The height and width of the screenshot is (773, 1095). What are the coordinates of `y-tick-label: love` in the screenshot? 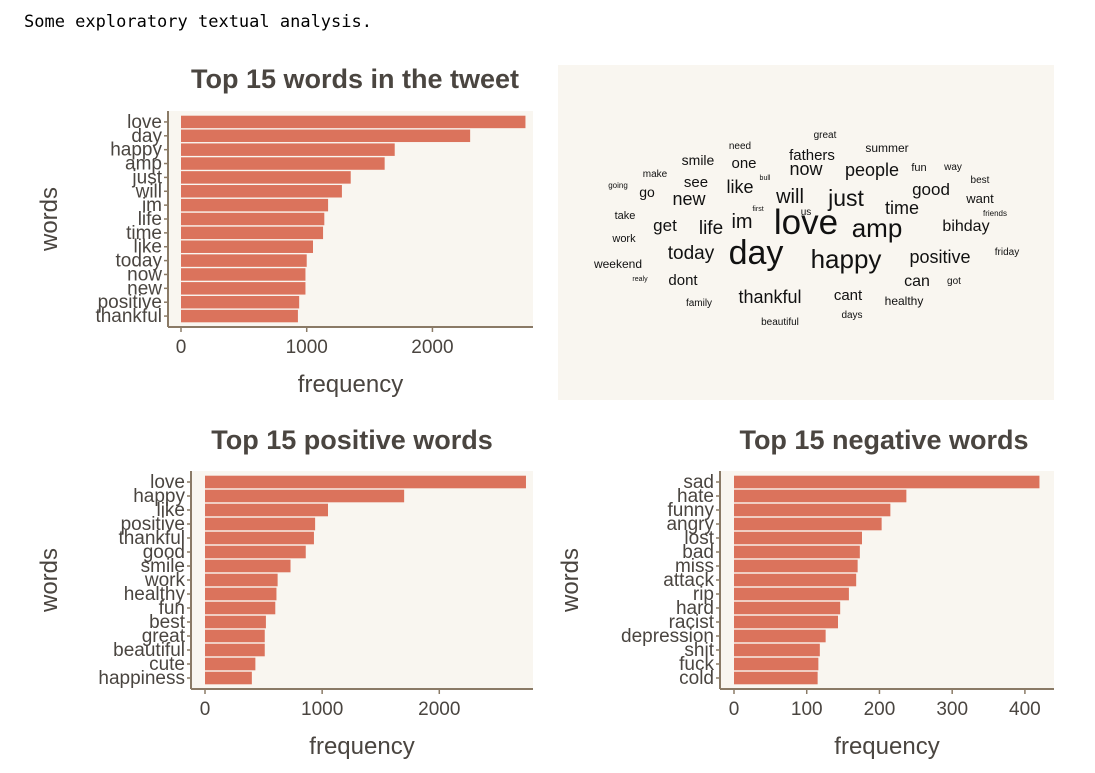 It's located at (144, 122).